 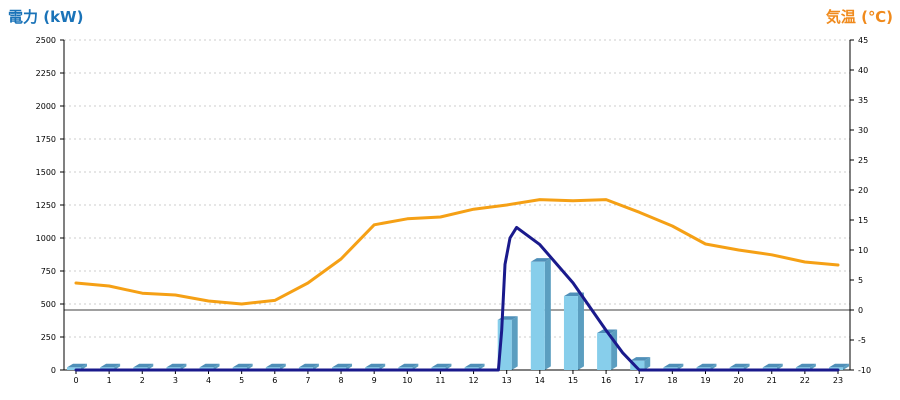 I want to click on x-tick-label: 18, so click(x=672, y=380).